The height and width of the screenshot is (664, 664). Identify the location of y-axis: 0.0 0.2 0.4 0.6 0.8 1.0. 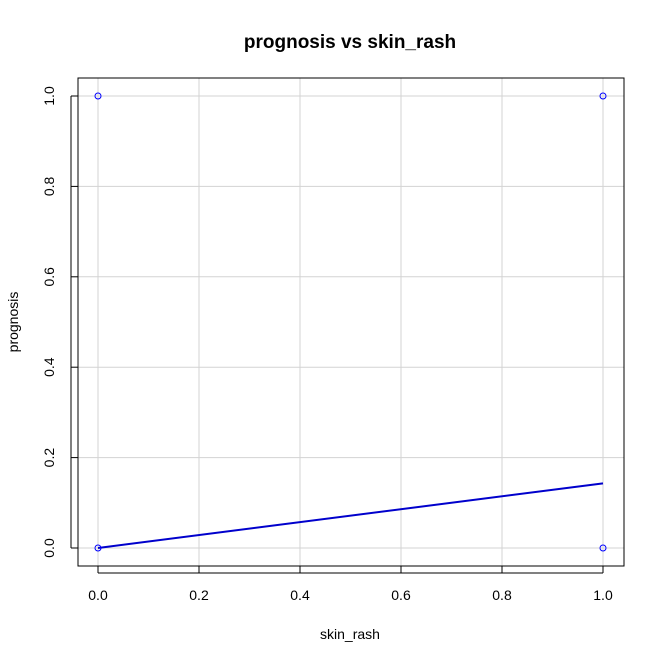
(59, 322).